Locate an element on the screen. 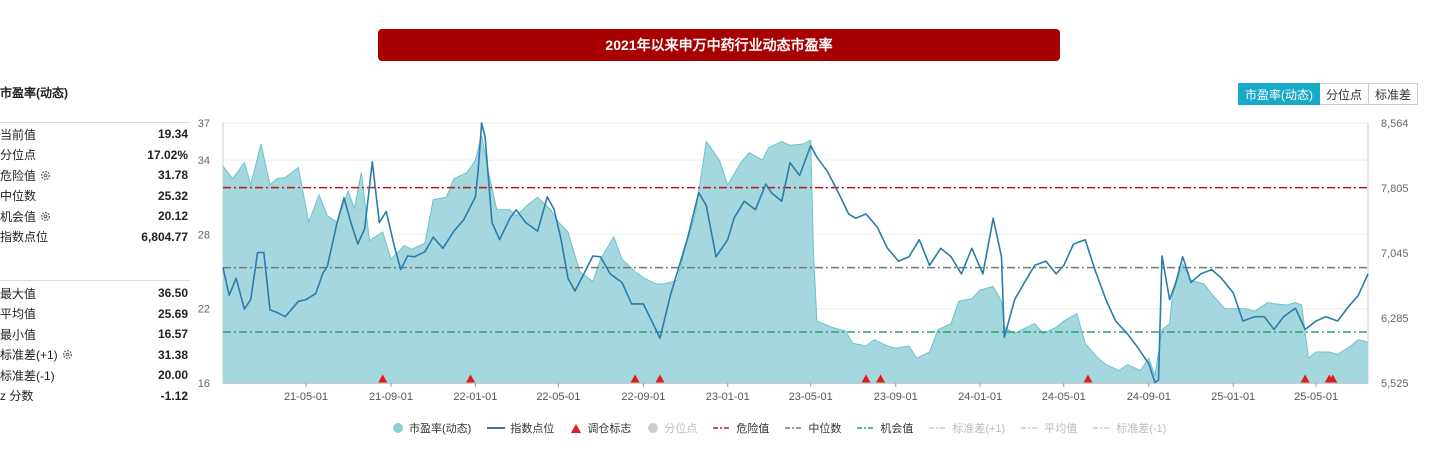 The height and width of the screenshot is (455, 1440). legend-label: 中位数 is located at coordinates (825, 429).